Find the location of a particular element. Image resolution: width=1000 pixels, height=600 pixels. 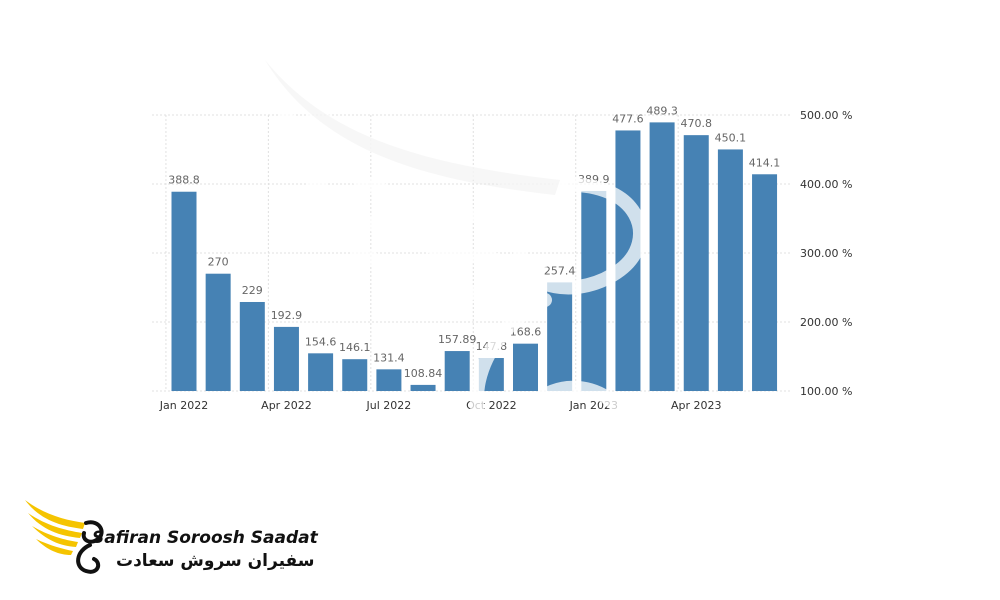

x-tick-label: Oct 2022 is located at coordinates (491, 405).